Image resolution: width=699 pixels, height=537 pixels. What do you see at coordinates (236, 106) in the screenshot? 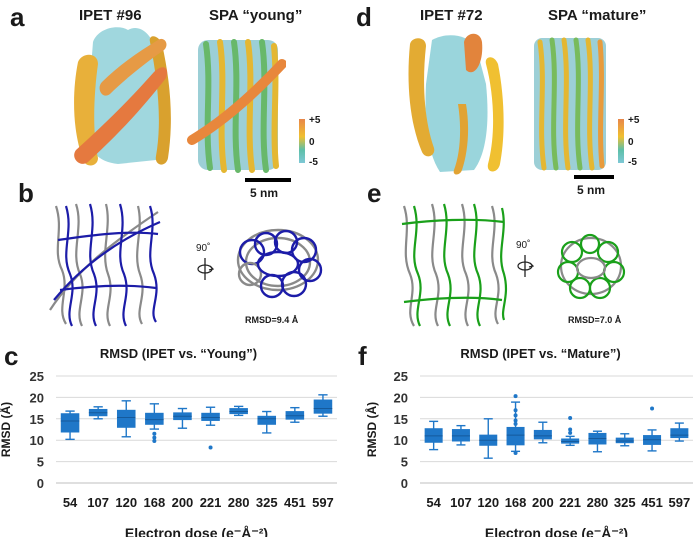
I see `spa-young-density-map` at bounding box center [236, 106].